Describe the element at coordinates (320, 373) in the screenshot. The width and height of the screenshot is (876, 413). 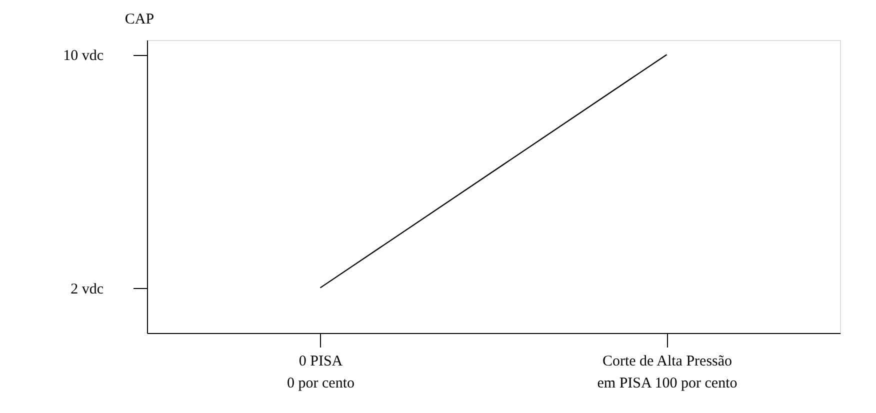
I see `x-tick-label: 0 PISA 0 por cento` at that location.